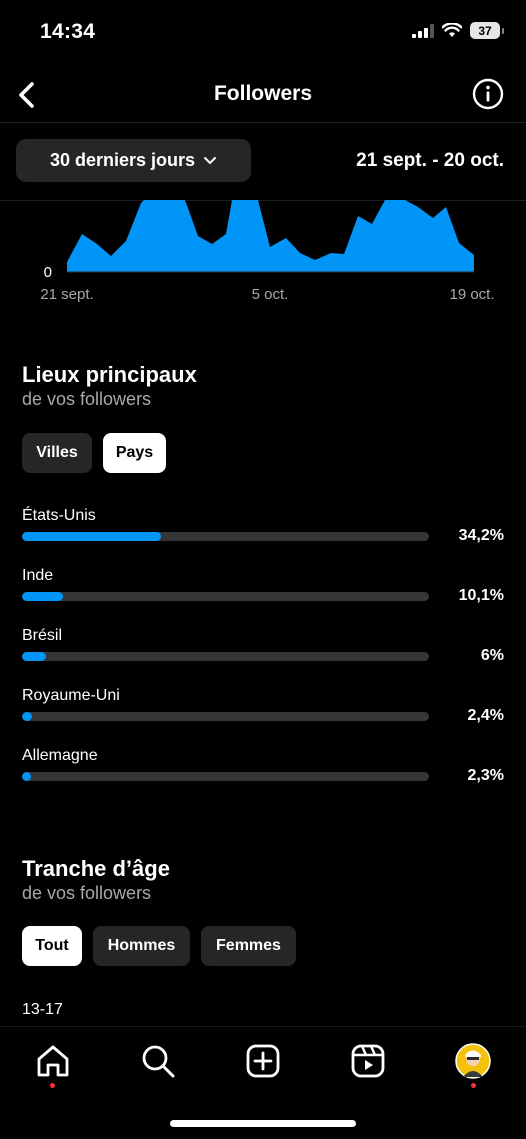  What do you see at coordinates (27, 95) in the screenshot?
I see `back-icon` at bounding box center [27, 95].